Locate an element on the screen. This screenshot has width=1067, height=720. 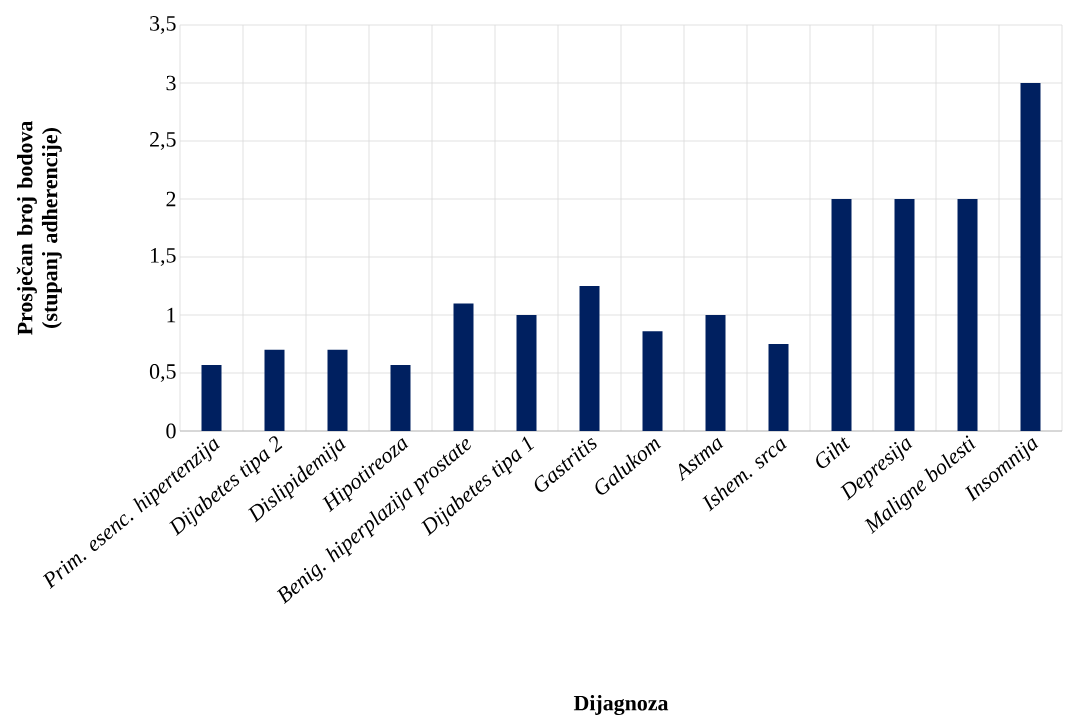
y-tick-label: 2 is located at coordinates (171, 199).